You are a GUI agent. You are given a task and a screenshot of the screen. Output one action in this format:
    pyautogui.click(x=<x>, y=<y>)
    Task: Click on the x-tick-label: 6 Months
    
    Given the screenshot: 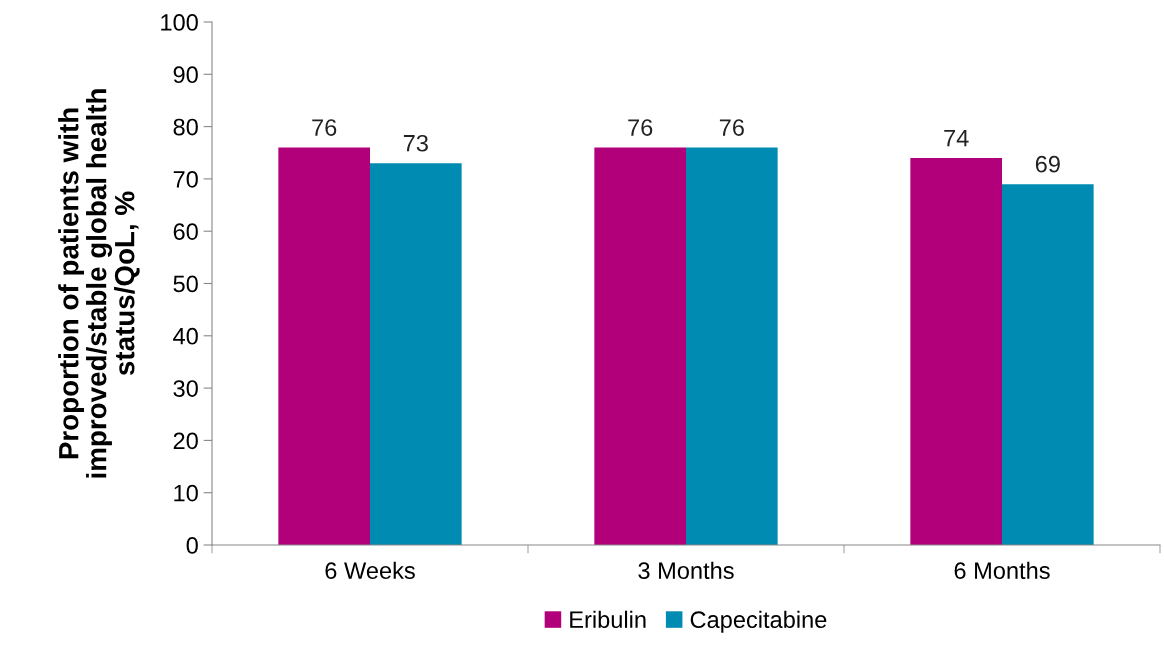 What is the action you would take?
    pyautogui.click(x=1002, y=570)
    